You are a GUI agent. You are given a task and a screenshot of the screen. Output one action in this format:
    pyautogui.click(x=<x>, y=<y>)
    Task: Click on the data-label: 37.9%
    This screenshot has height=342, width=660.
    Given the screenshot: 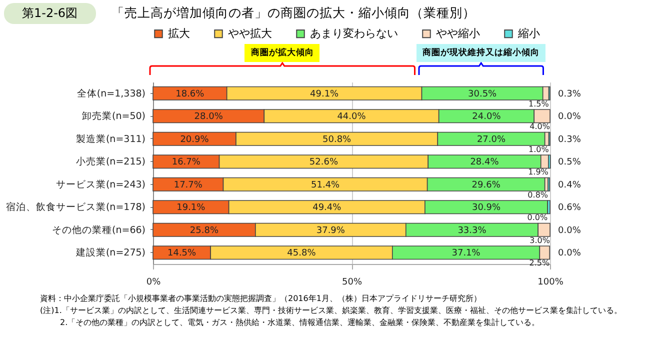 What is the action you would take?
    pyautogui.click(x=331, y=231)
    